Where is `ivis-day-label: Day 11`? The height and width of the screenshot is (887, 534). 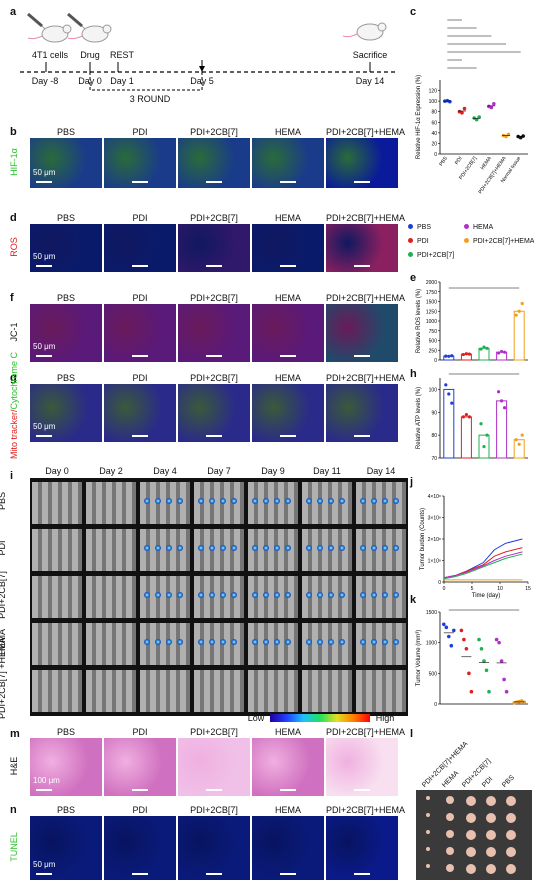 ivis-day-label: Day 11 is located at coordinates (327, 471).